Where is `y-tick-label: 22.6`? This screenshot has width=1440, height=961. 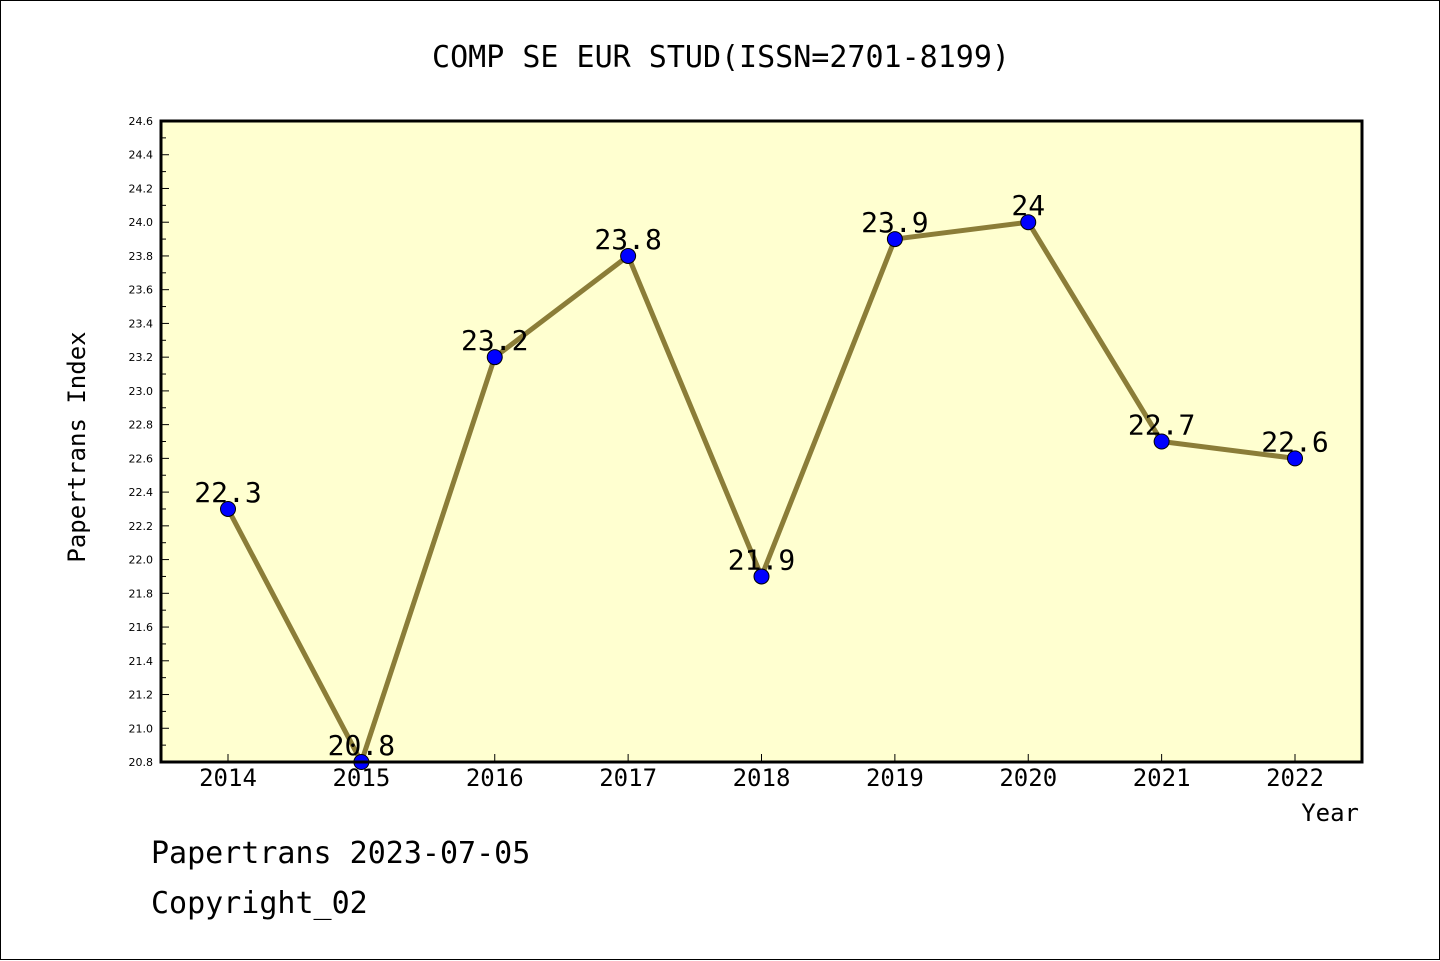
y-tick-label: 22.6 is located at coordinates (141, 458).